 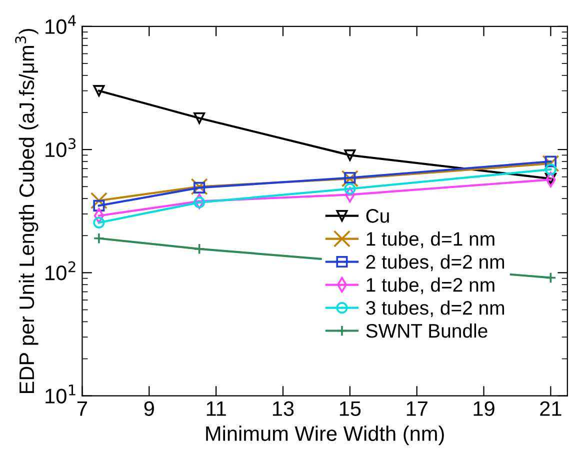 I want to click on y-tick-label: 10$^{1}$, so click(x=61, y=394).